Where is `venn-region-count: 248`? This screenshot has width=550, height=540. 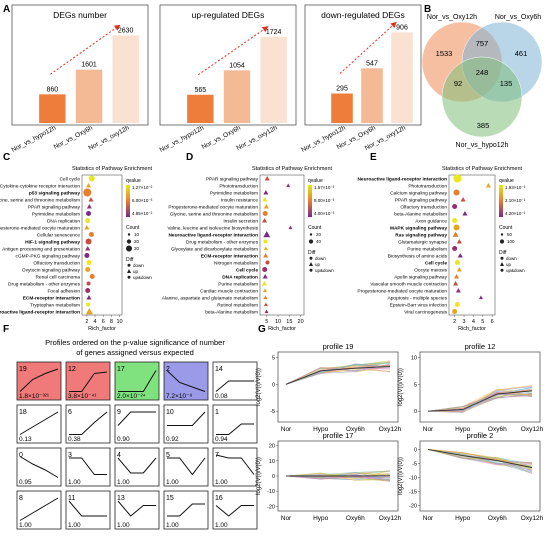 venn-region-count: 248 is located at coordinates (482, 72).